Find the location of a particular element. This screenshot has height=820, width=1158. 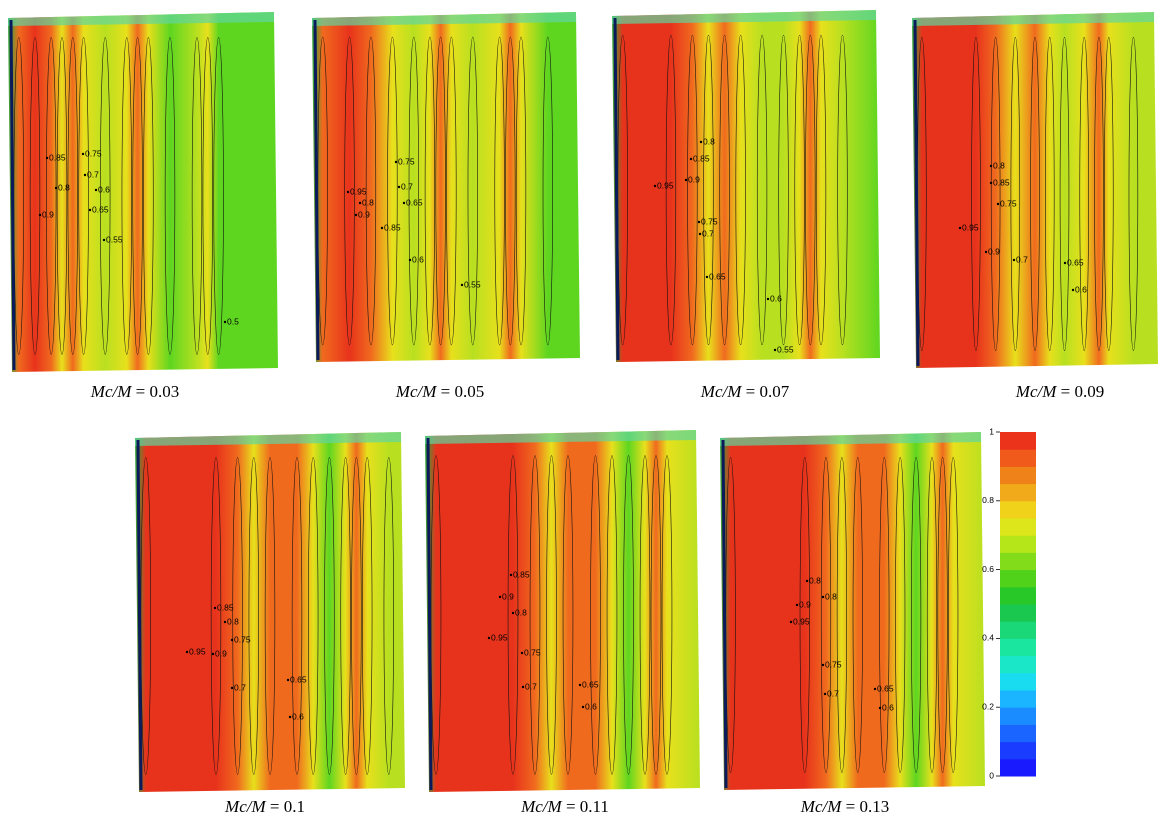

contour-field is located at coordinates (852, 611).